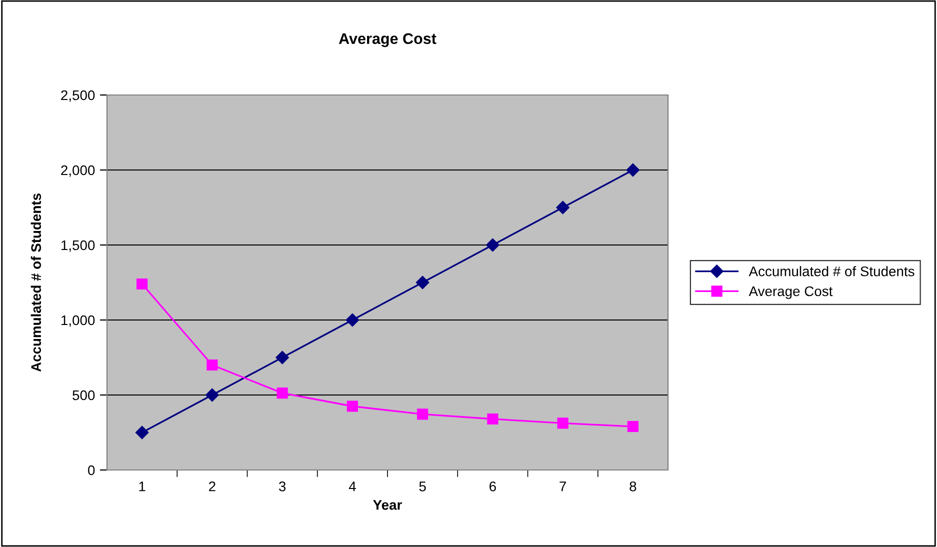 This screenshot has width=937, height=547. I want to click on x-tick-label: 7, so click(563, 487).